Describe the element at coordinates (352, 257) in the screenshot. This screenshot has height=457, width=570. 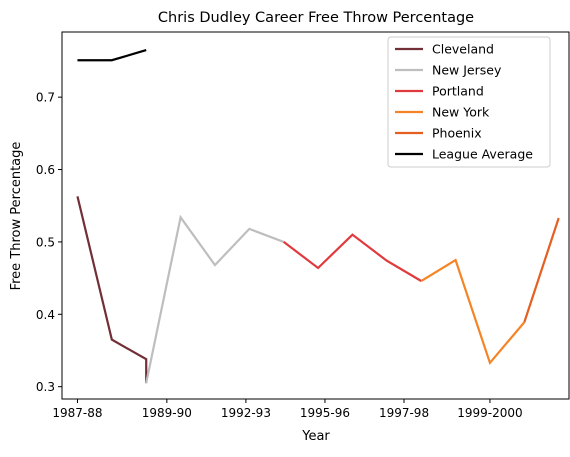
I see `series-line-portland` at that location.